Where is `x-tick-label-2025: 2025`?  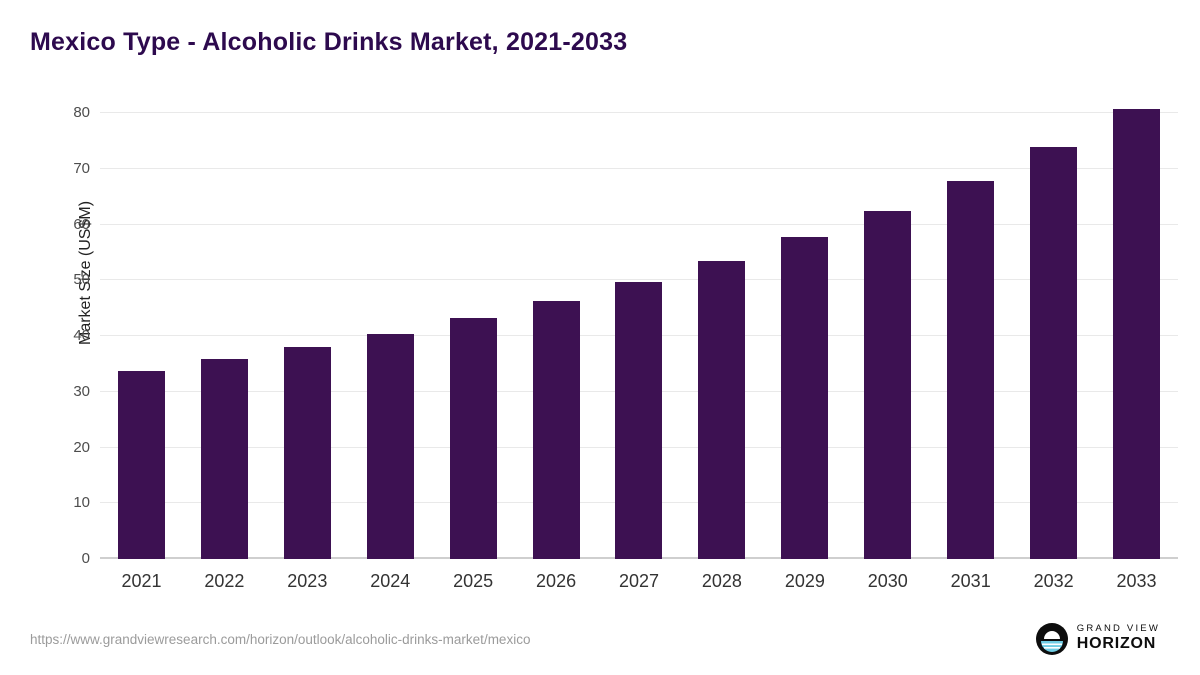
x-tick-label-2025: 2025 is located at coordinates (473, 581).